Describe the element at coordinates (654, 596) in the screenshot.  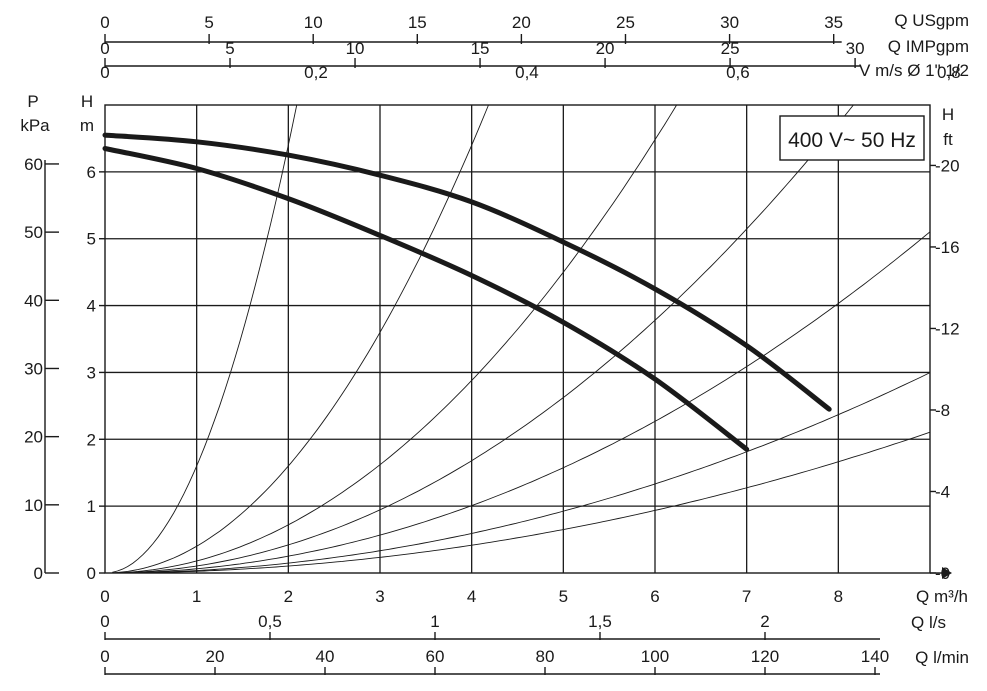
I see `x-tick-label-m3h: 6` at that location.